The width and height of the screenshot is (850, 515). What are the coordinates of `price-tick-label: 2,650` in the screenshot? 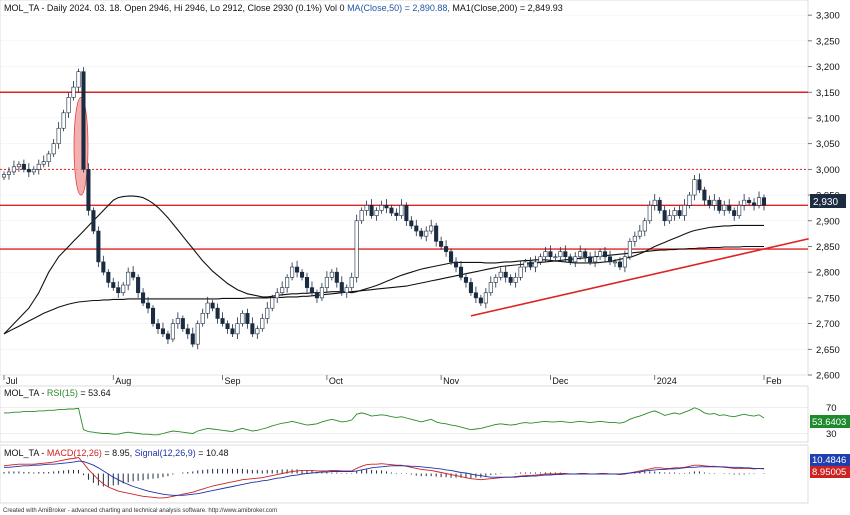 It's located at (828, 350).